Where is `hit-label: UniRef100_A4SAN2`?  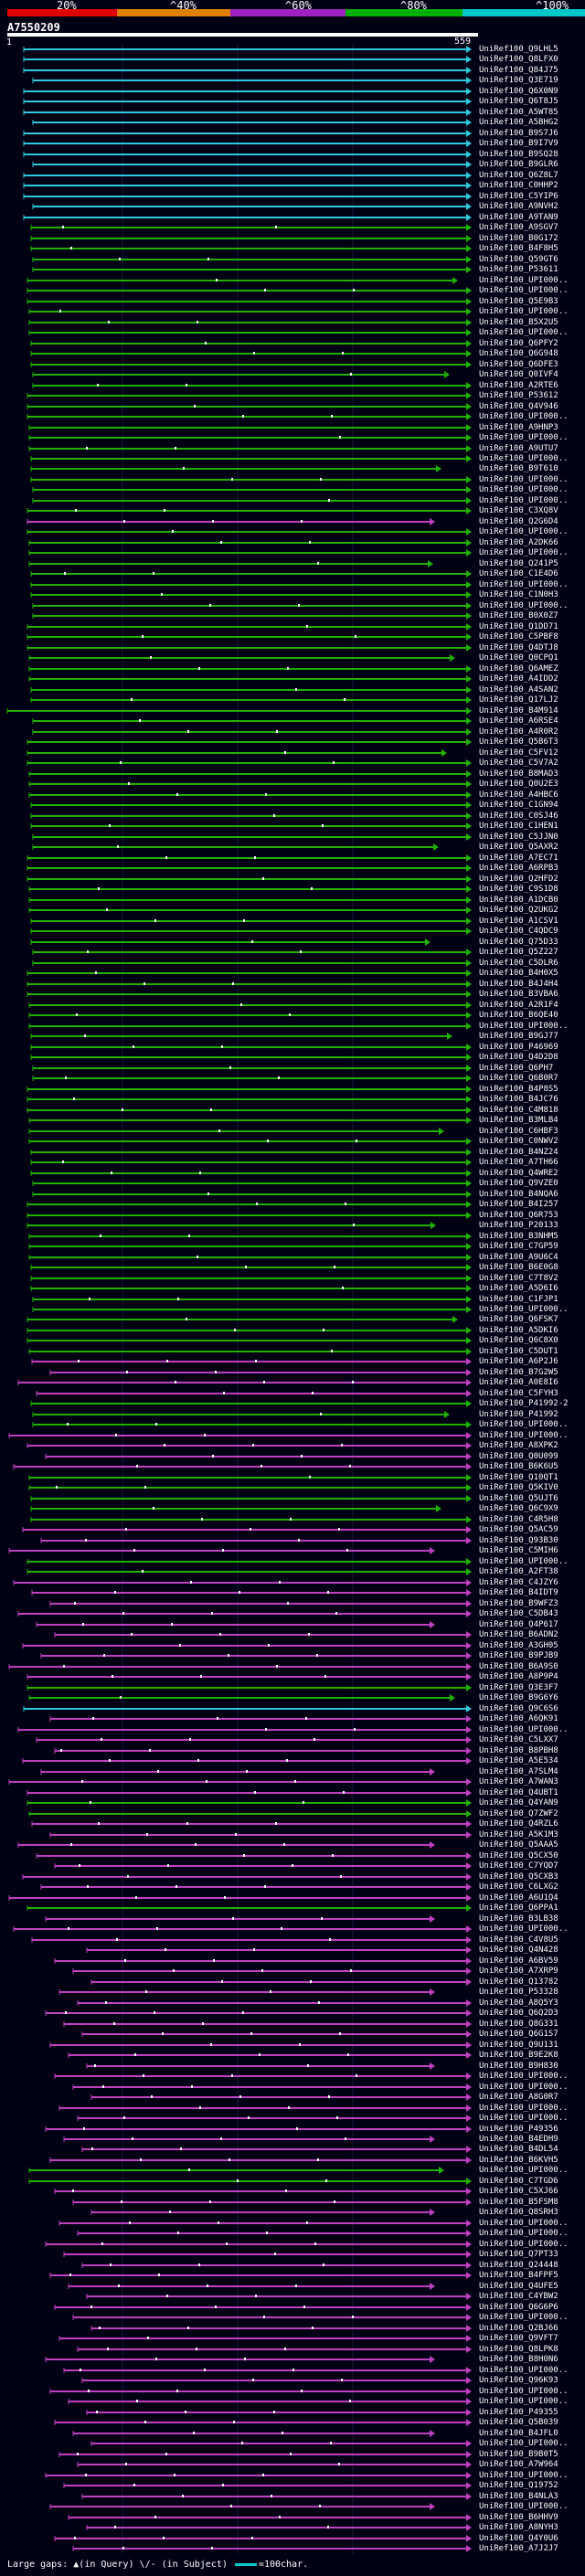 hit-label: UniRef100_A4SAN2 is located at coordinates (518, 689).